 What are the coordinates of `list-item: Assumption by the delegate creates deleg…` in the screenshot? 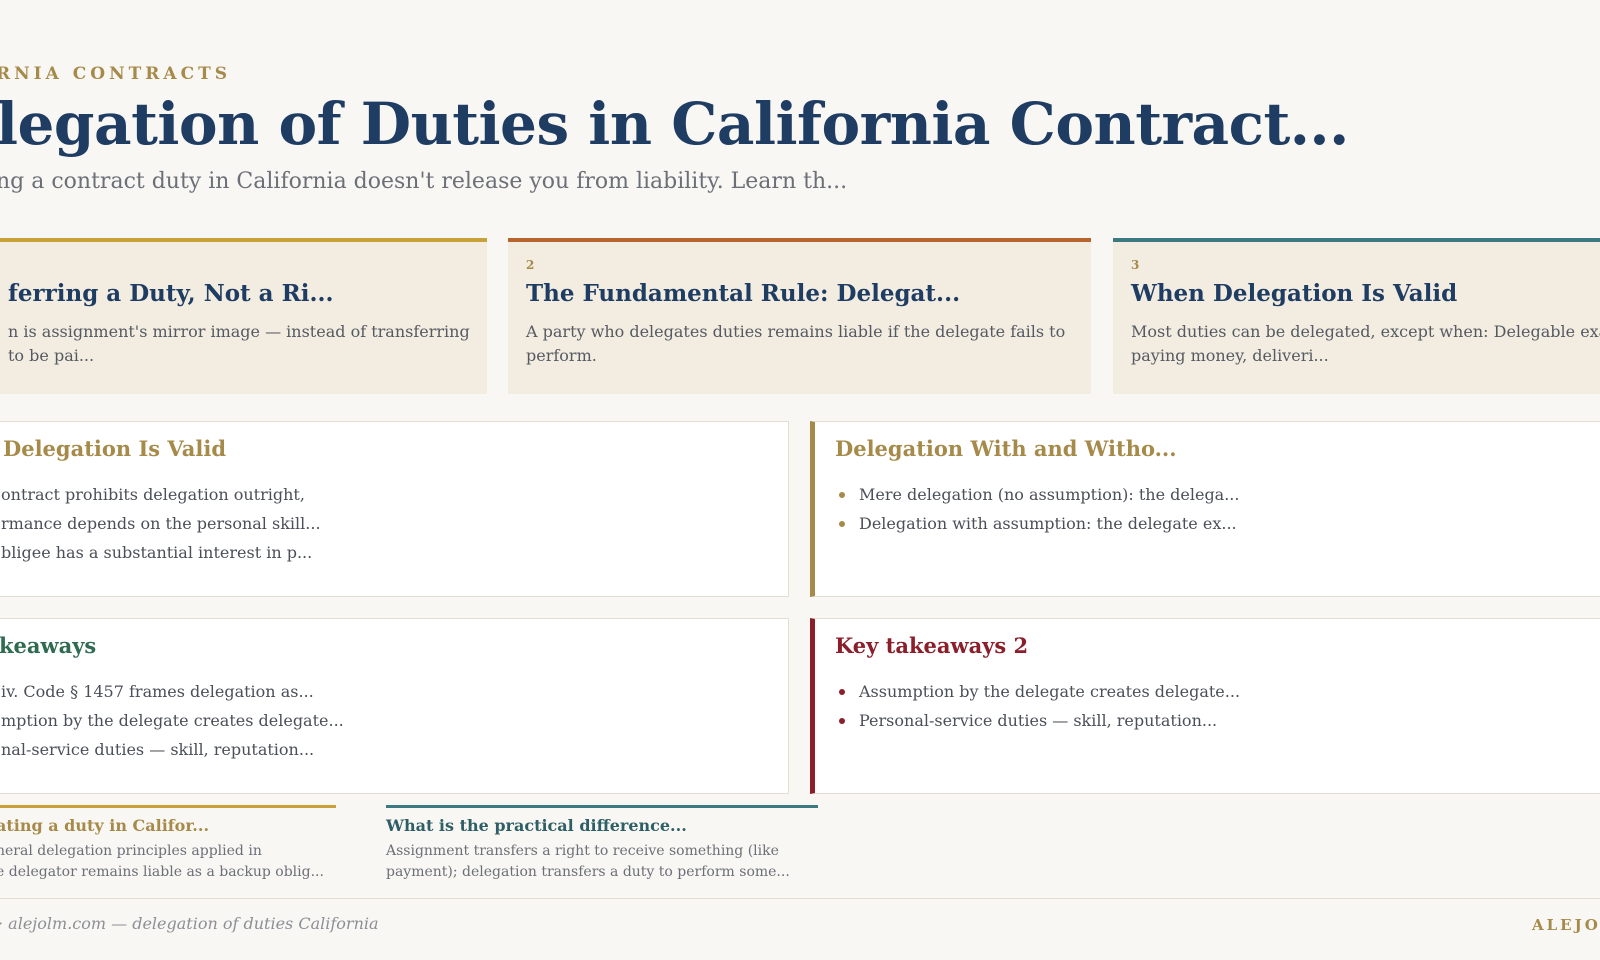 It's located at (1037, 691).